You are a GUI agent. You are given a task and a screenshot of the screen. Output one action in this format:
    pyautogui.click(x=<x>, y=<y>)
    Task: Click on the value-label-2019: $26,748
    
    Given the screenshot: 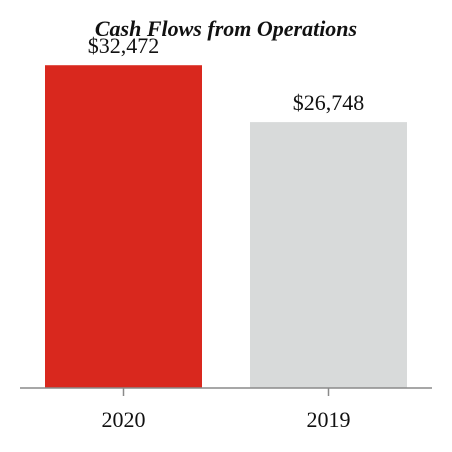 What is the action you would take?
    pyautogui.click(x=329, y=102)
    